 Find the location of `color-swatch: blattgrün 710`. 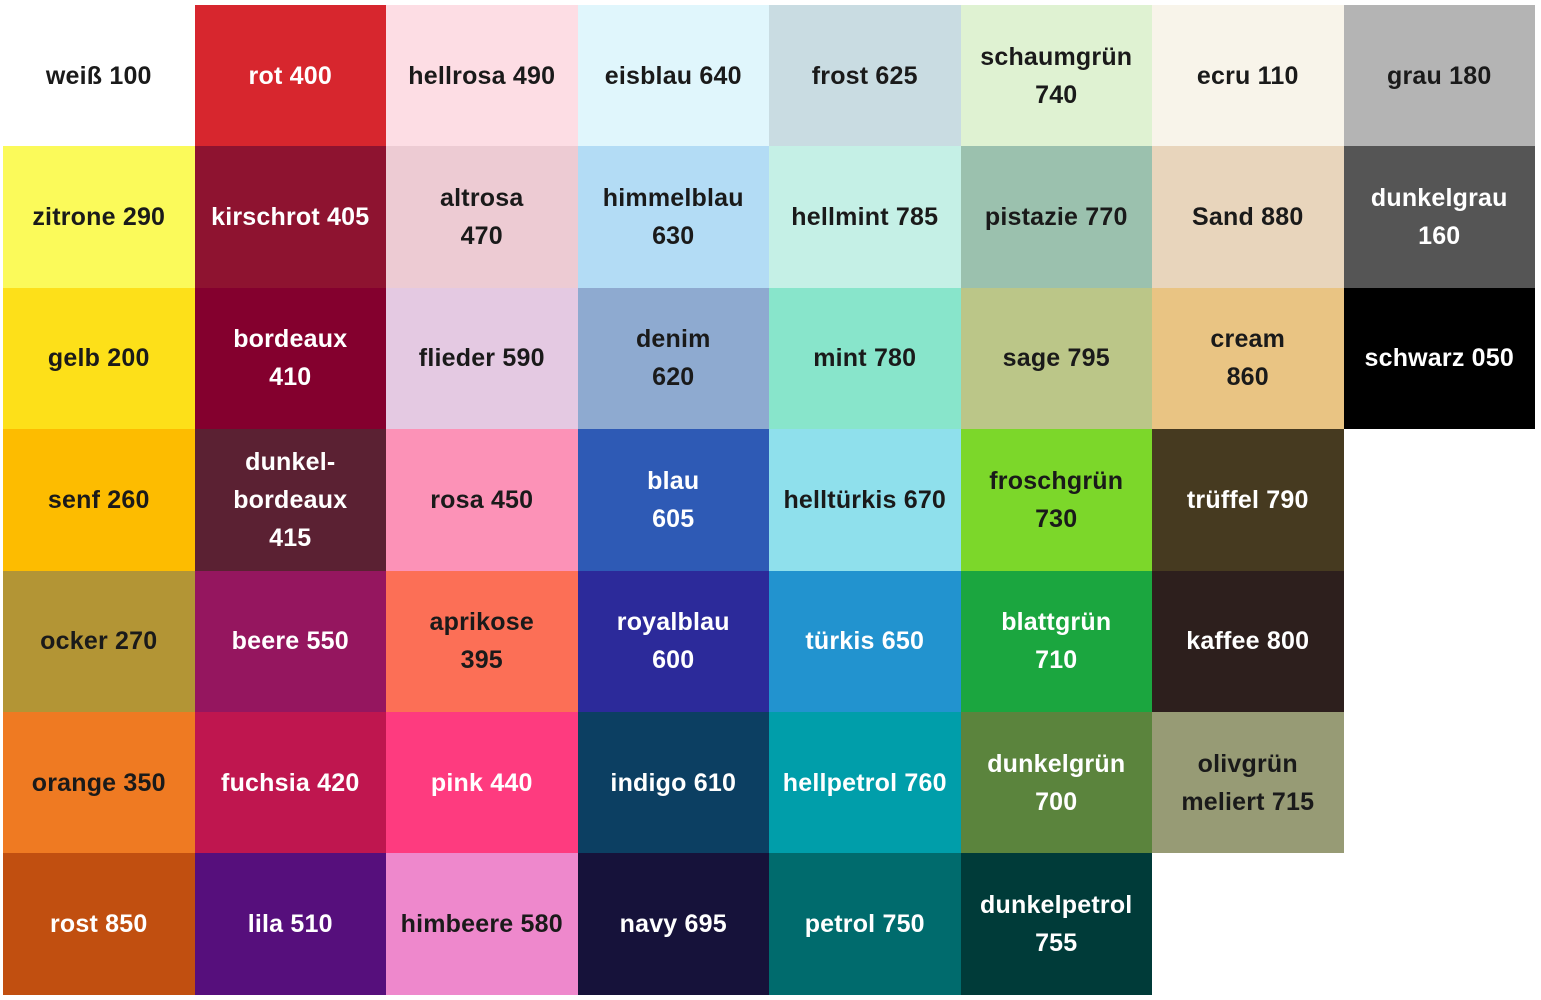

color-swatch: blattgrün 710 is located at coordinates (1056, 641).